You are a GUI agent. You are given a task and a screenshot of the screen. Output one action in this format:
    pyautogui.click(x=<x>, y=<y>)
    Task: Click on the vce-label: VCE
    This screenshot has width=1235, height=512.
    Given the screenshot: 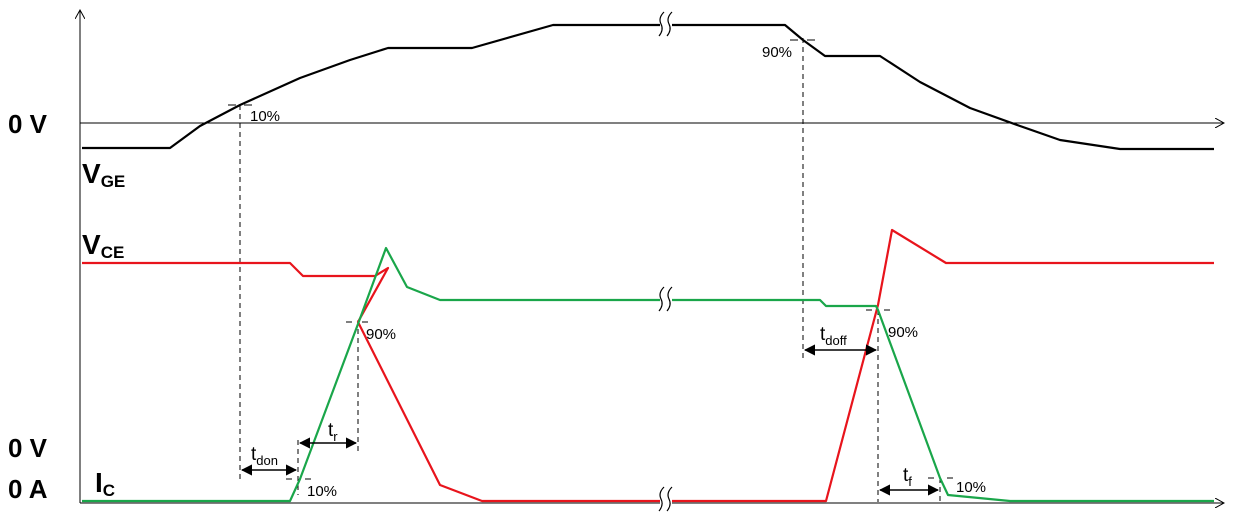 What is the action you would take?
    pyautogui.click(x=103, y=245)
    